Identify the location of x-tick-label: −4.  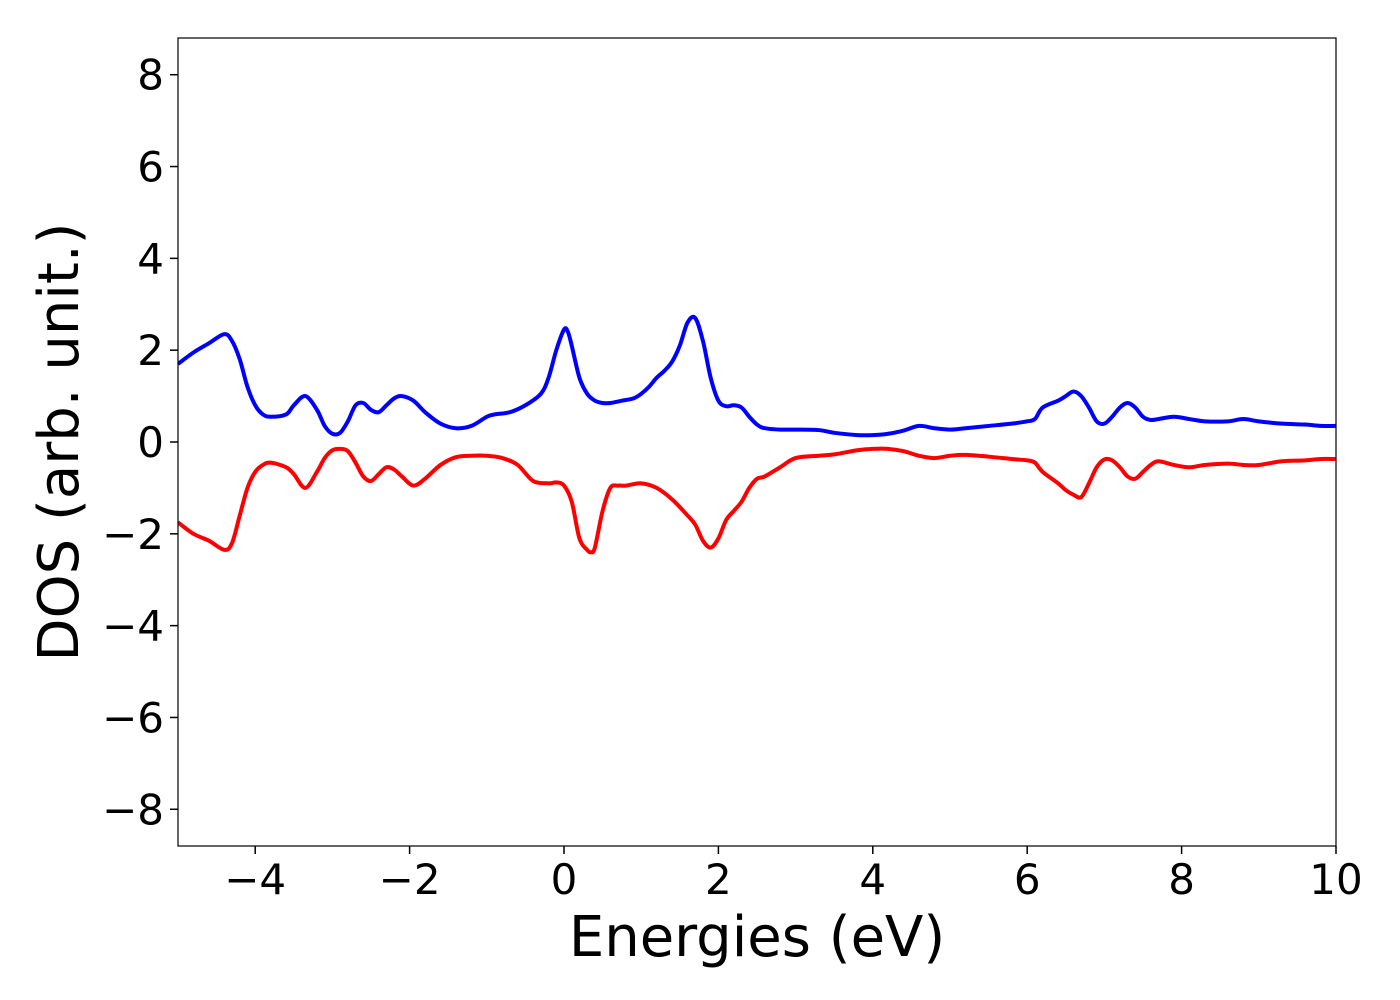
(255, 879).